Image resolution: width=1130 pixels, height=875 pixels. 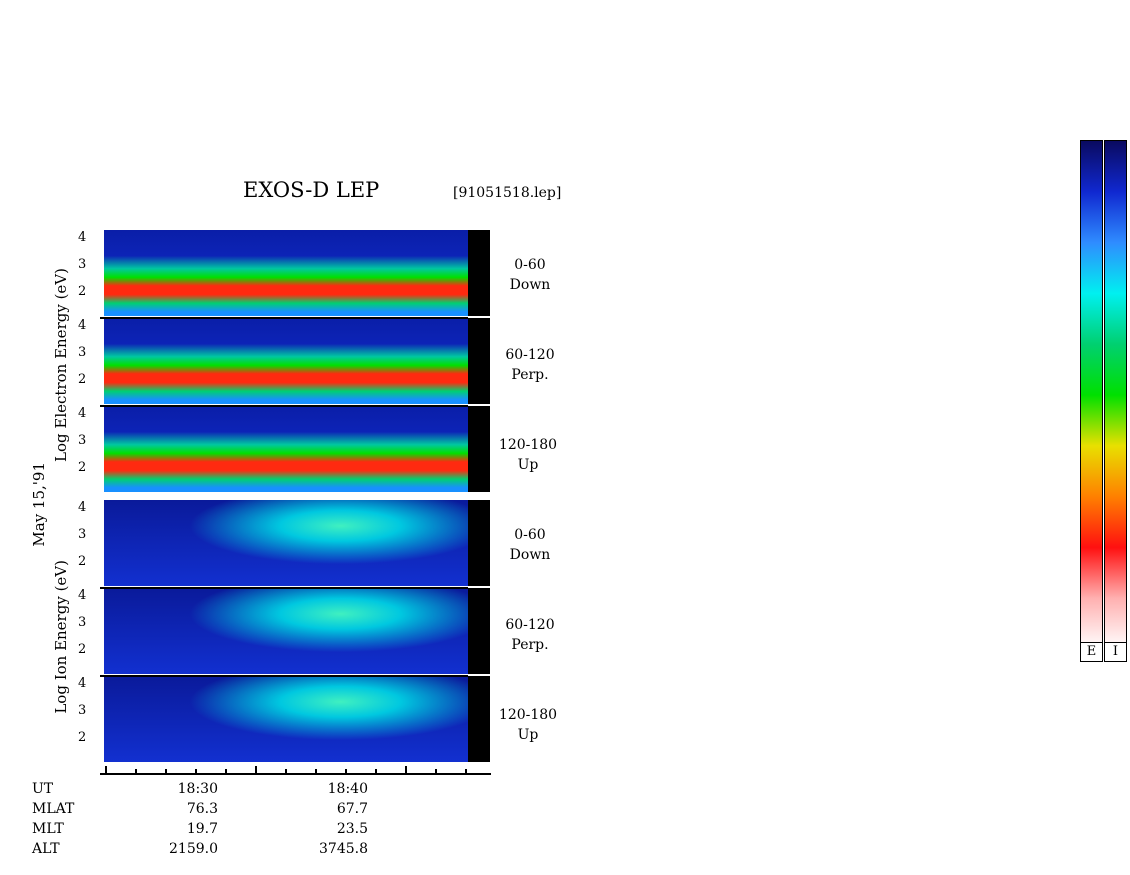 What do you see at coordinates (530, 635) in the screenshot?
I see `ion-panel-2-label: 60-120 Perp.` at bounding box center [530, 635].